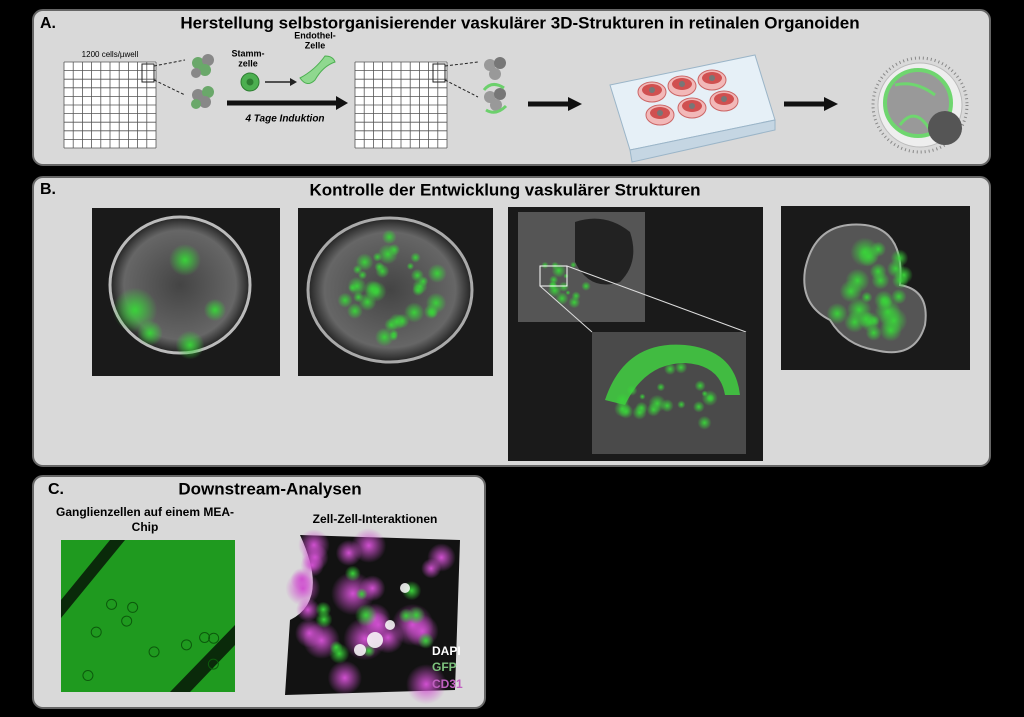  What do you see at coordinates (672, 374) in the screenshot?
I see `vessel-band` at bounding box center [672, 374].